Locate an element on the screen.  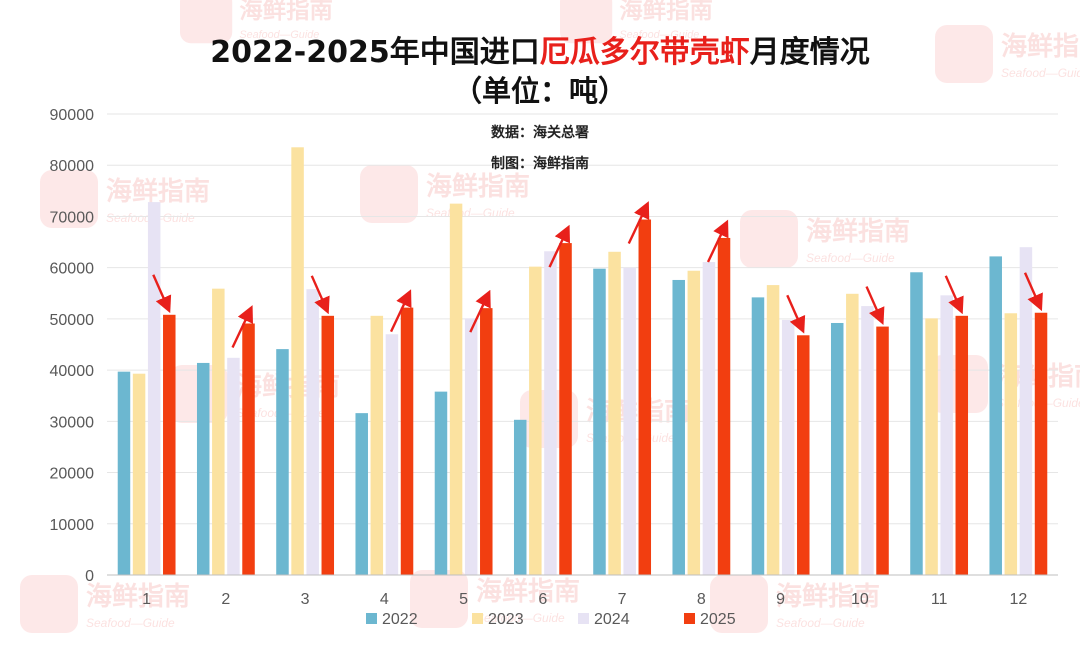
y-tick-label: 90000 is located at coordinates (72, 115).